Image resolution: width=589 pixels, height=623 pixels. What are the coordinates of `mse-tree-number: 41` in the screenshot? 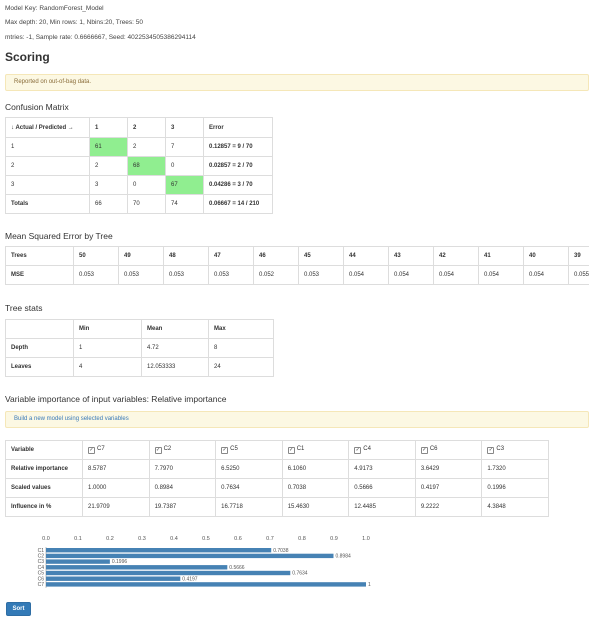 It's located at (501, 256).